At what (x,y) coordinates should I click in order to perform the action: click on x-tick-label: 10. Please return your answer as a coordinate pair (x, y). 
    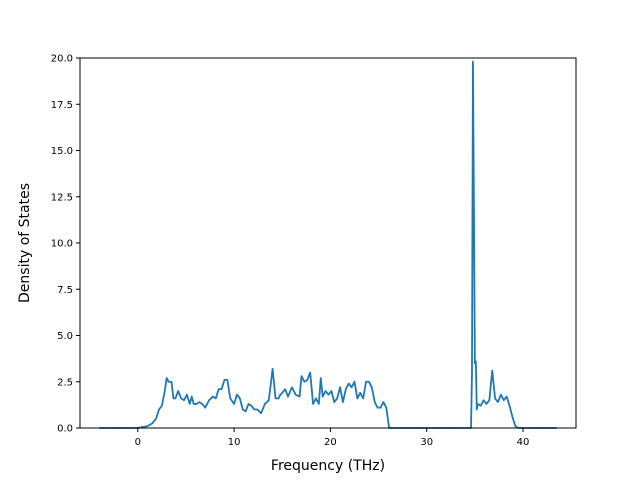
    Looking at the image, I should click on (234, 442).